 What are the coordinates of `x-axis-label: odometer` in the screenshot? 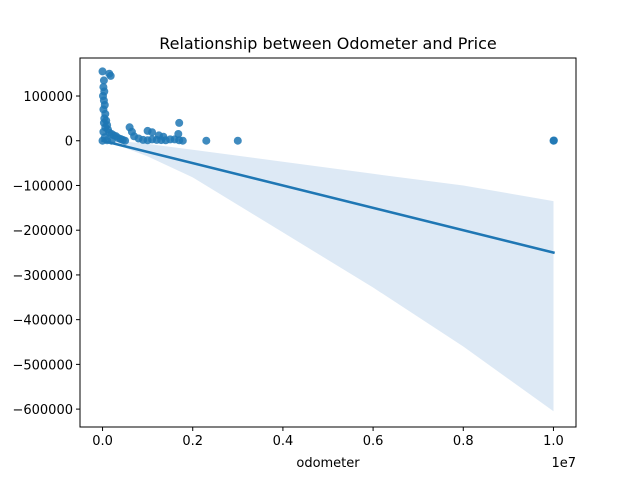 It's located at (328, 463).